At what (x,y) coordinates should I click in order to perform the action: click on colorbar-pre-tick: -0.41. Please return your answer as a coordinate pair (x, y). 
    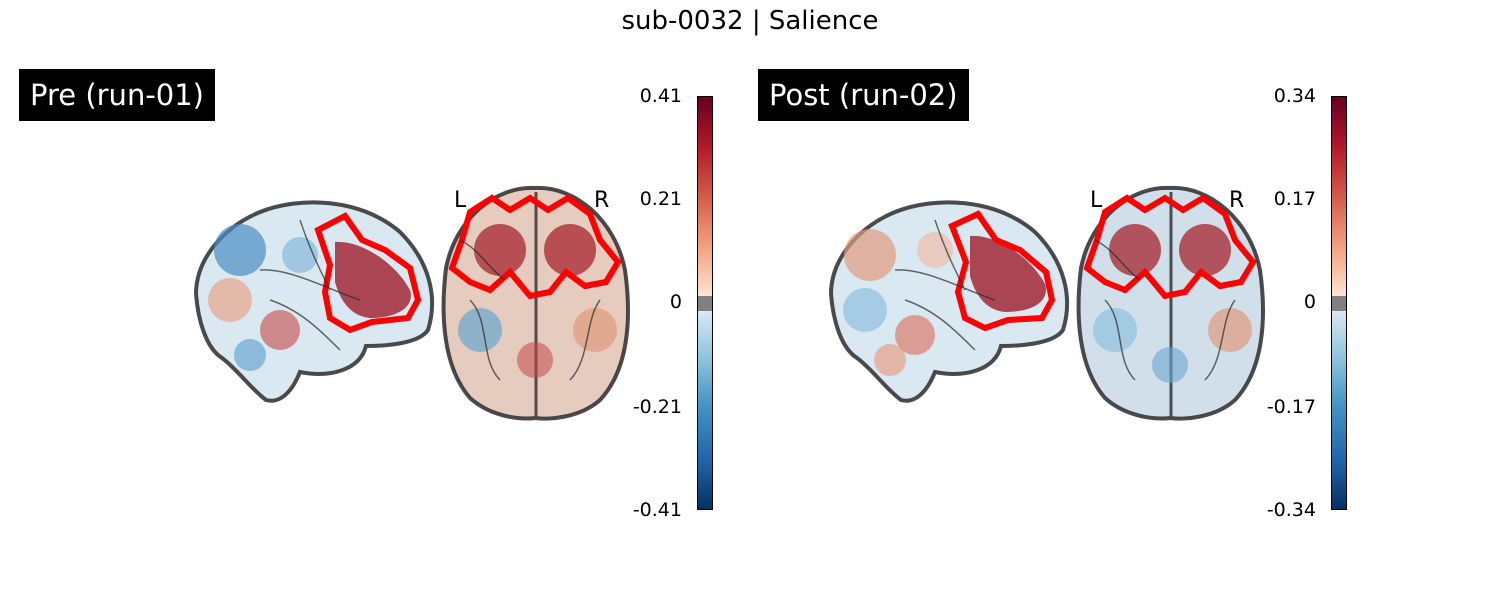
    Looking at the image, I should click on (657, 510).